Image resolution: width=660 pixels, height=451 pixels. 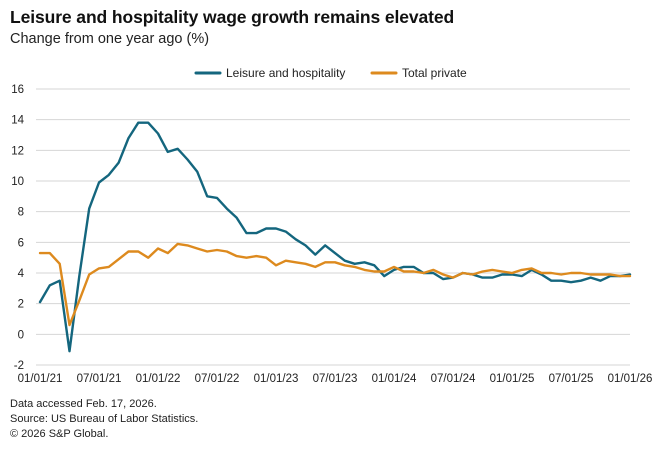 What do you see at coordinates (285, 73) in the screenshot?
I see `legend-label-0: Leisure and hospitality` at bounding box center [285, 73].